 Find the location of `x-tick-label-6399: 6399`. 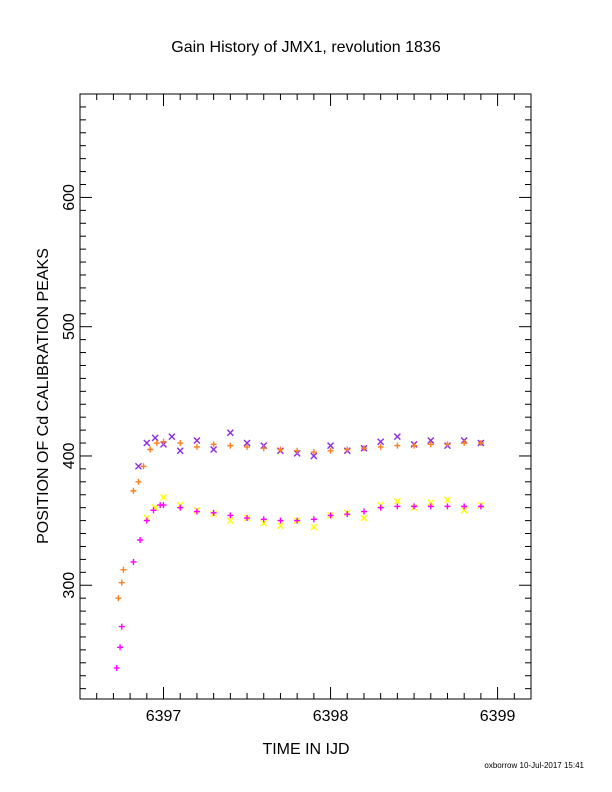

x-tick-label-6399: 6399 is located at coordinates (498, 716).